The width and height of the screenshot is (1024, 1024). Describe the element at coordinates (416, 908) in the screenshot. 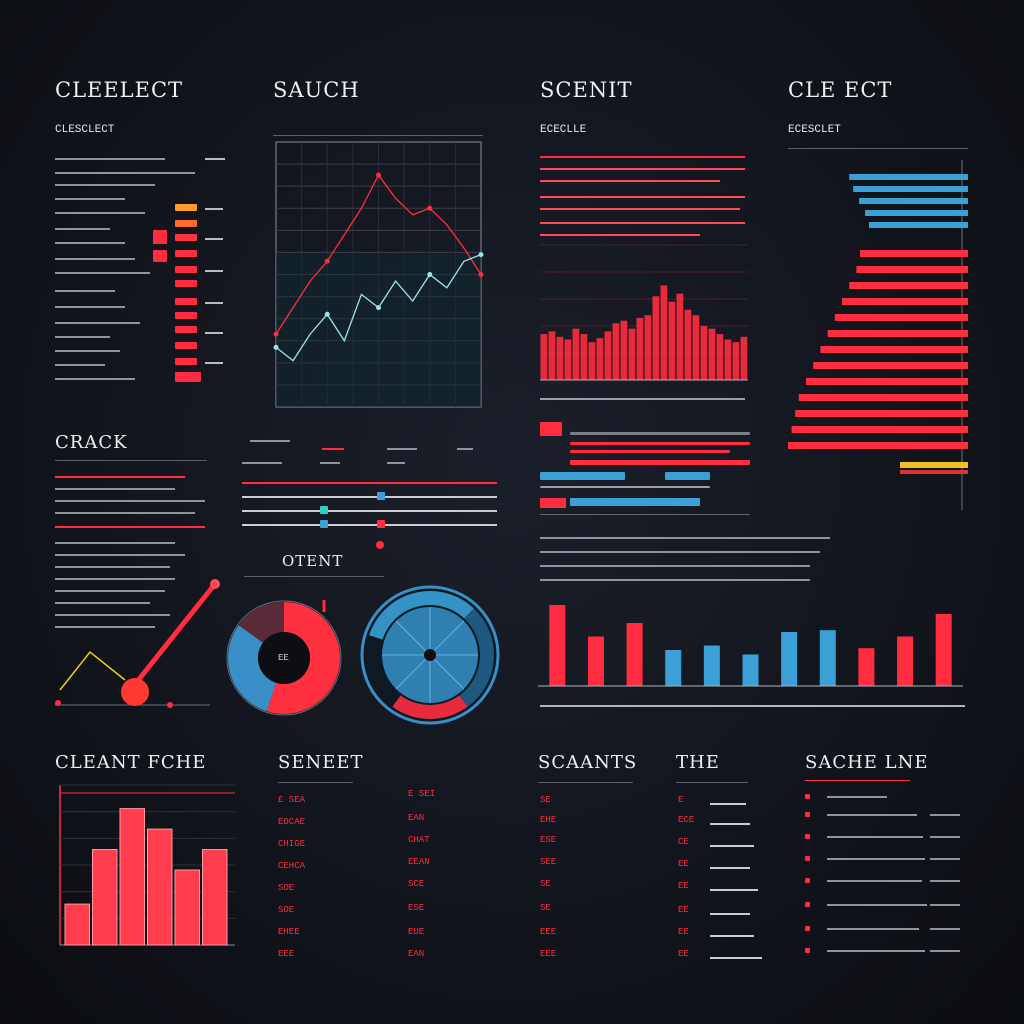

I see `list-item: ESE` at that location.